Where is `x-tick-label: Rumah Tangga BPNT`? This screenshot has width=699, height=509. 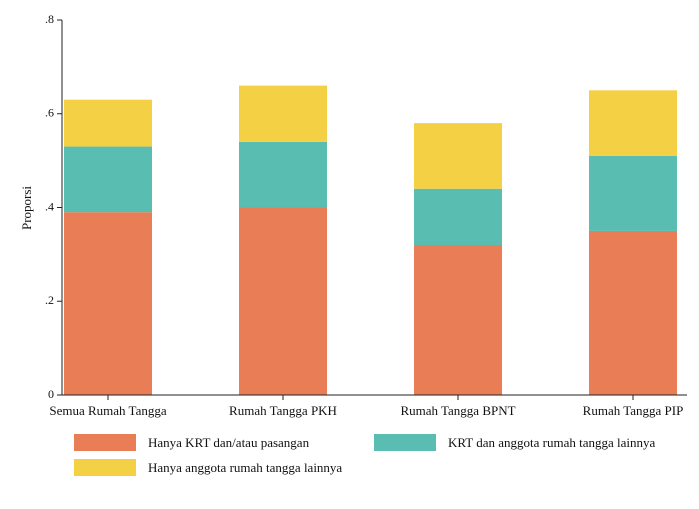
x-tick-label: Rumah Tangga BPNT is located at coordinates (457, 410).